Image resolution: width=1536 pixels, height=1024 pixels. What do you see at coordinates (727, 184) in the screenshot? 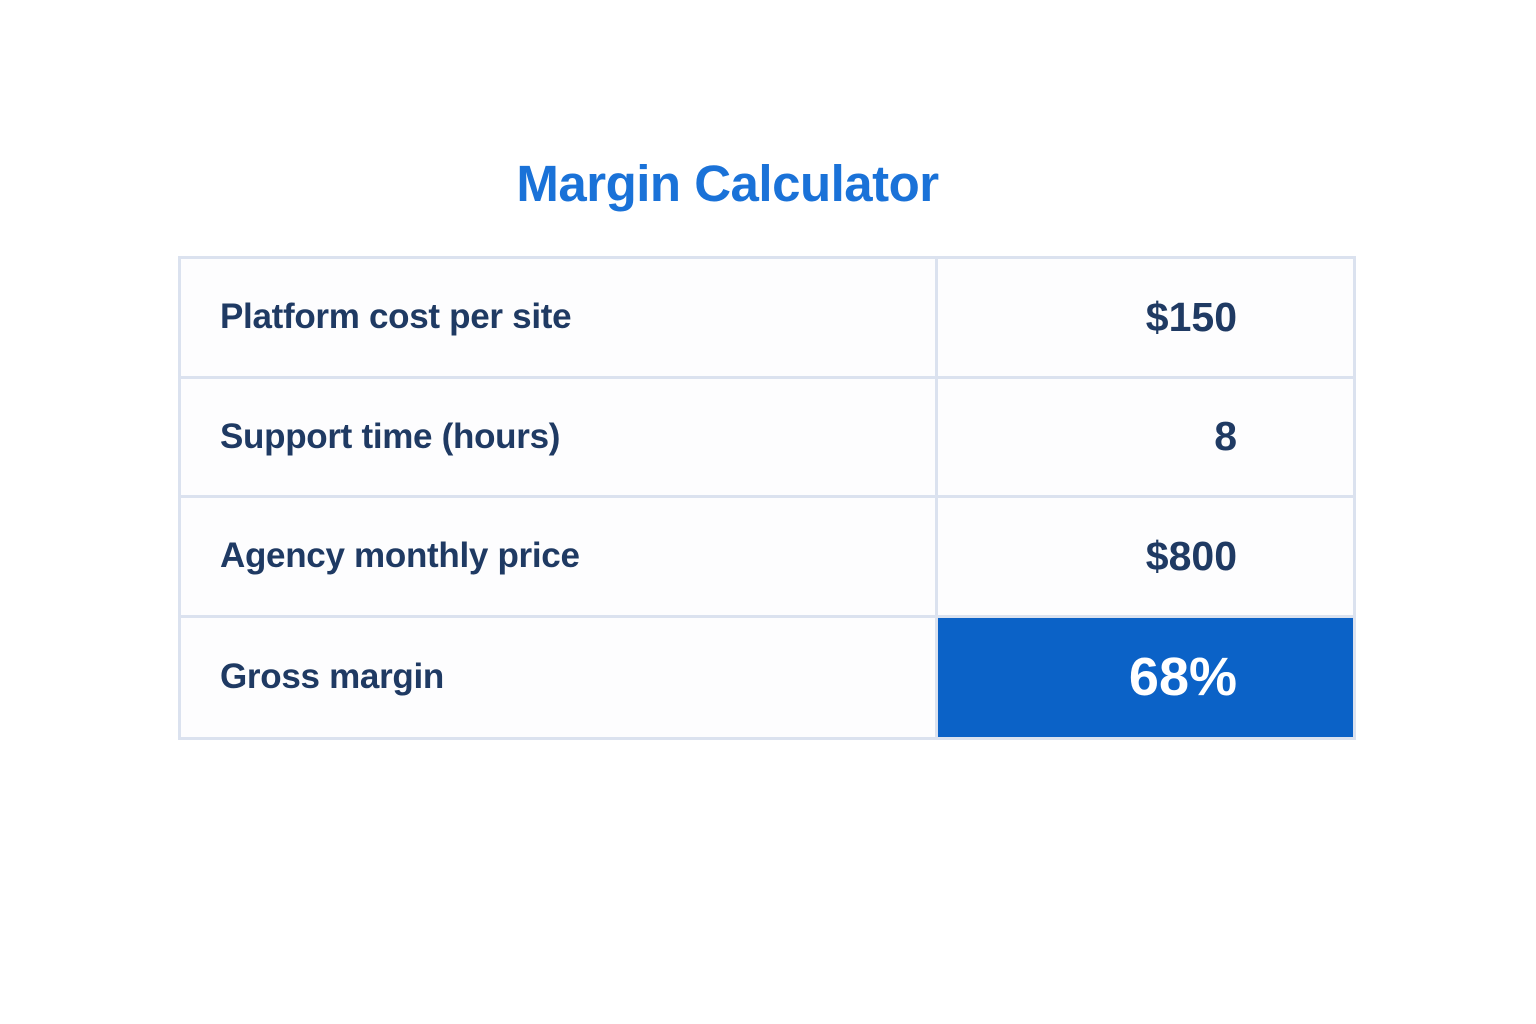
I see `page-title: Margin Calculator` at bounding box center [727, 184].